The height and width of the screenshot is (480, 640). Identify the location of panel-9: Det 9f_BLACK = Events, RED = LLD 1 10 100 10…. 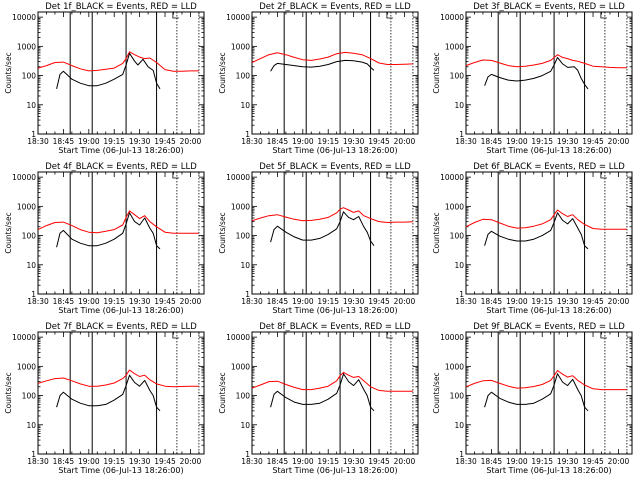
(532, 398).